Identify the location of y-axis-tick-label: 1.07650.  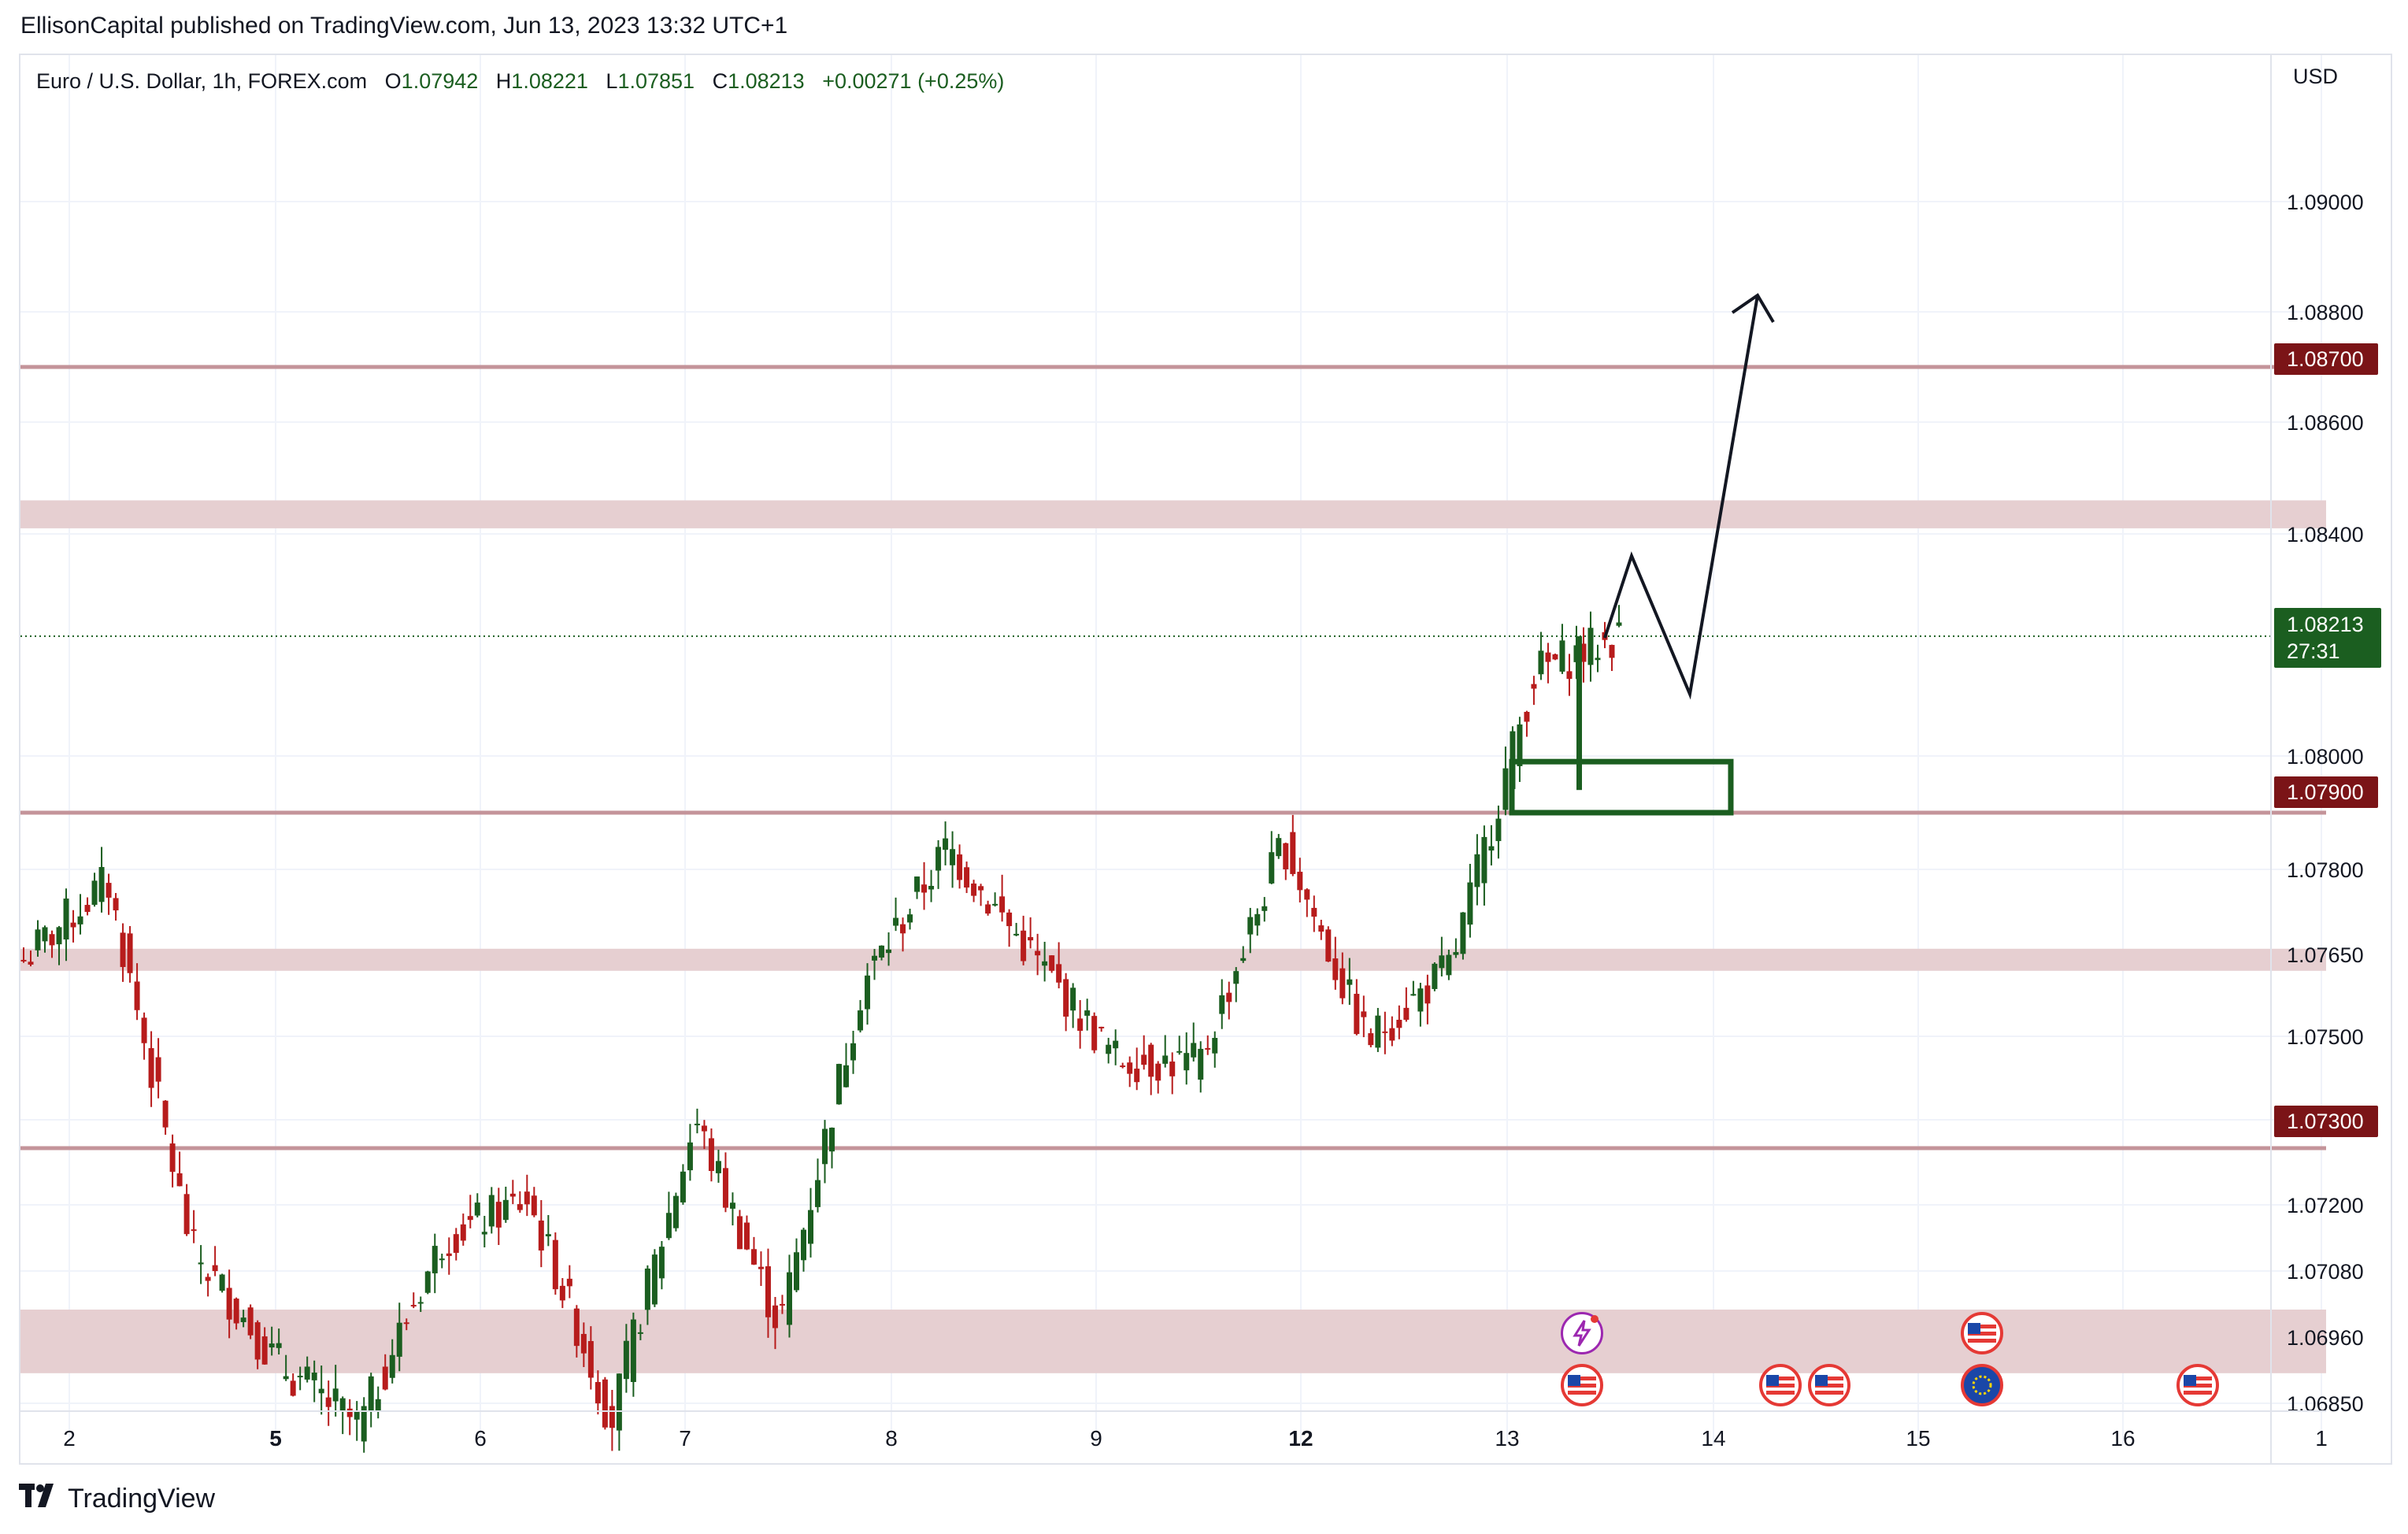
(2325, 955).